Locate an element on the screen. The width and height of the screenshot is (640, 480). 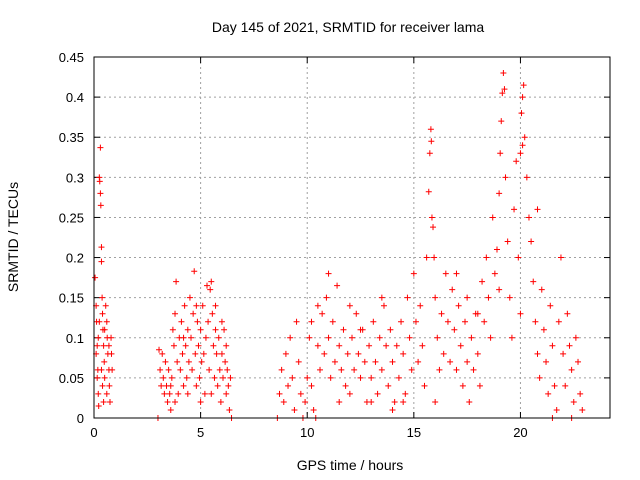
x-tick-label: 20 is located at coordinates (520, 432).